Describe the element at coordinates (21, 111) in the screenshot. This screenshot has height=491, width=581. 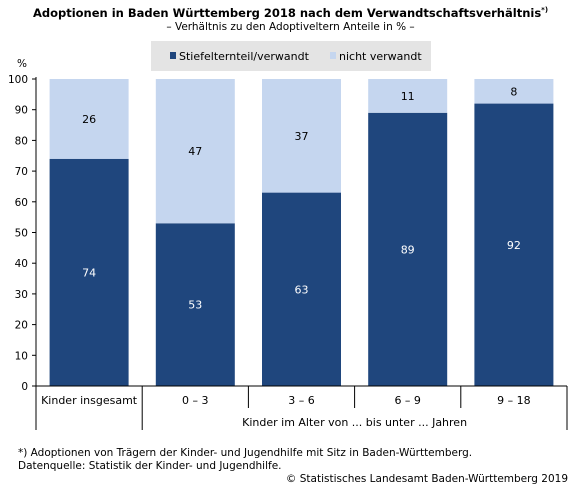
I see `y-tick-label: 90` at that location.